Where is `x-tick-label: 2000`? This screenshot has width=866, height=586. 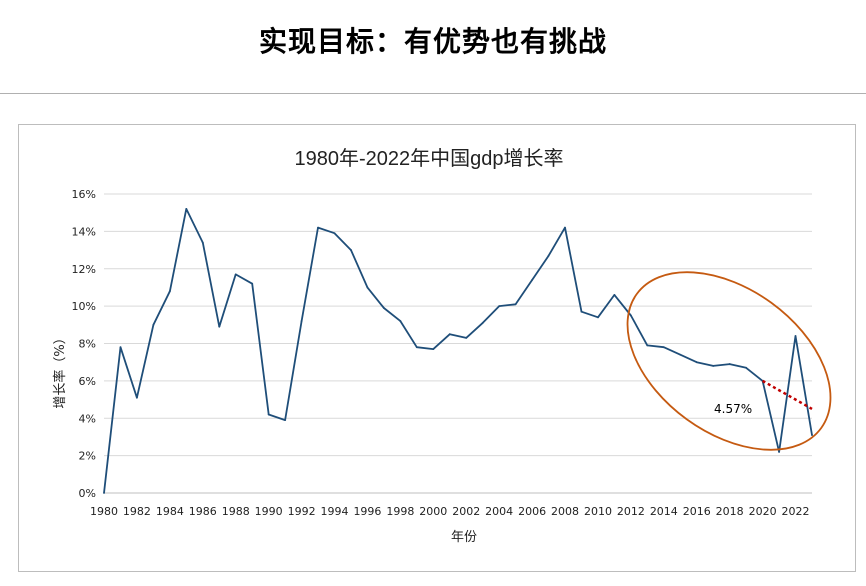
x-tick-label: 2000 is located at coordinates (433, 511).